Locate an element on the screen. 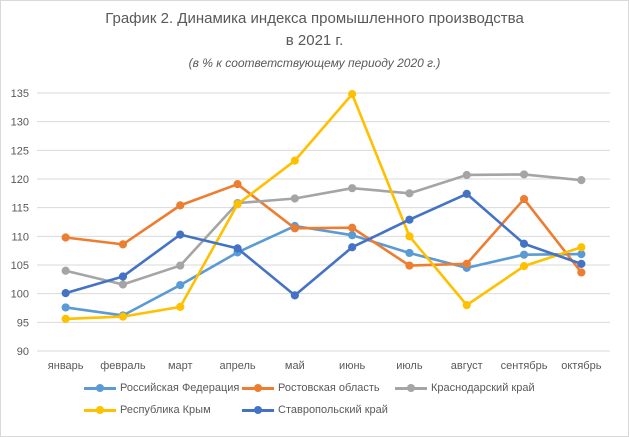 Image resolution: width=629 pixels, height=437 pixels. legend-label: Республика Крым is located at coordinates (165, 410).